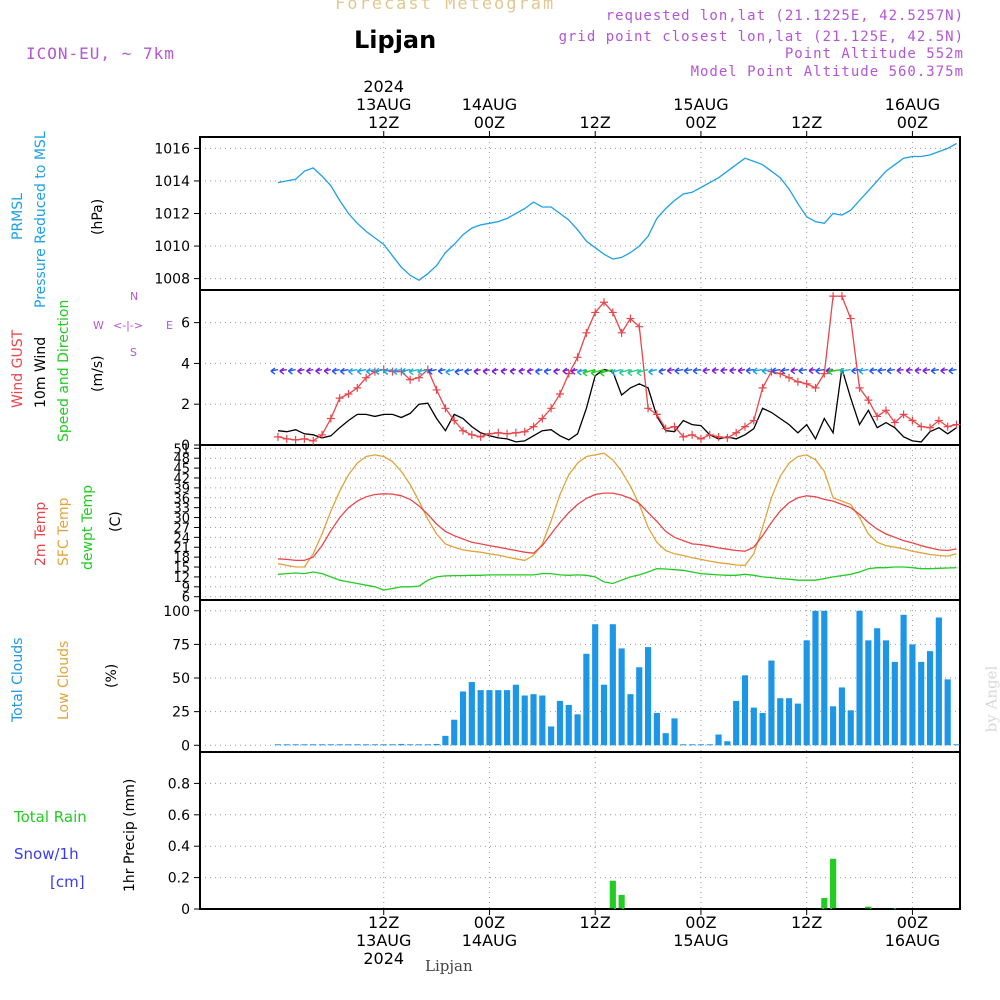 The height and width of the screenshot is (1000, 1000). What do you see at coordinates (185, 910) in the screenshot?
I see `precip-tick-label: 0` at bounding box center [185, 910].